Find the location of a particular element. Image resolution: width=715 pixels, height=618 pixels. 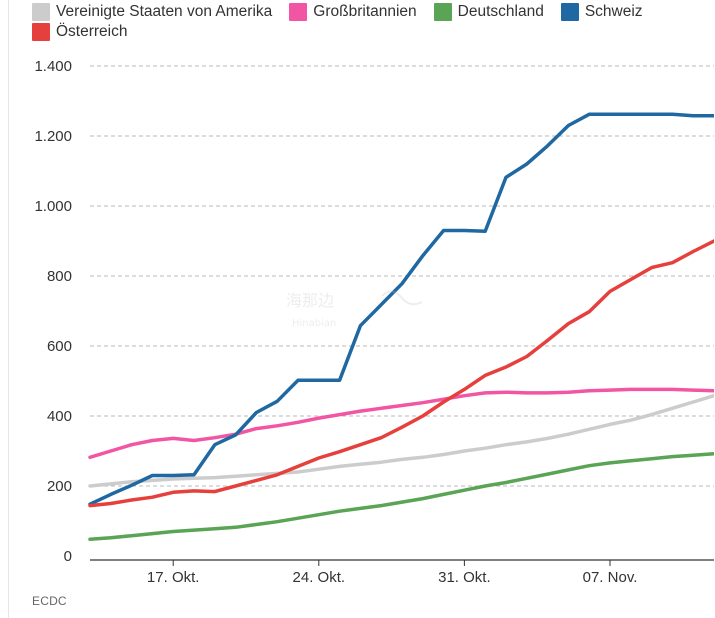

x-tick-label: 31. Okt. is located at coordinates (464, 577).